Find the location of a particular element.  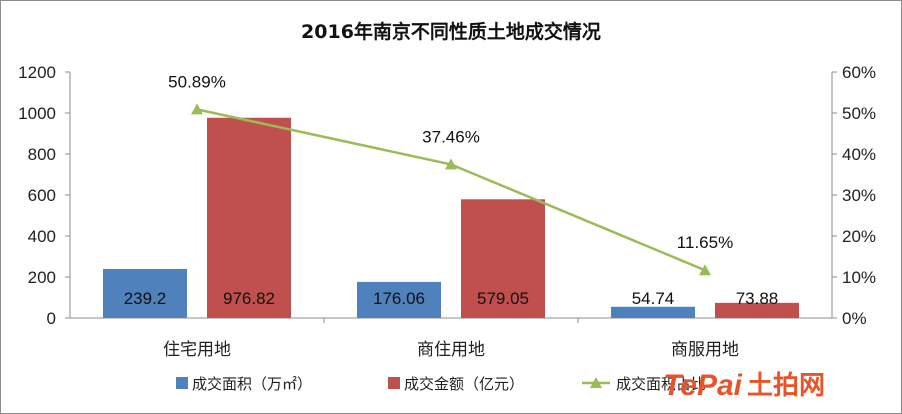

y-right-tick-label: 0% is located at coordinates (854, 318).